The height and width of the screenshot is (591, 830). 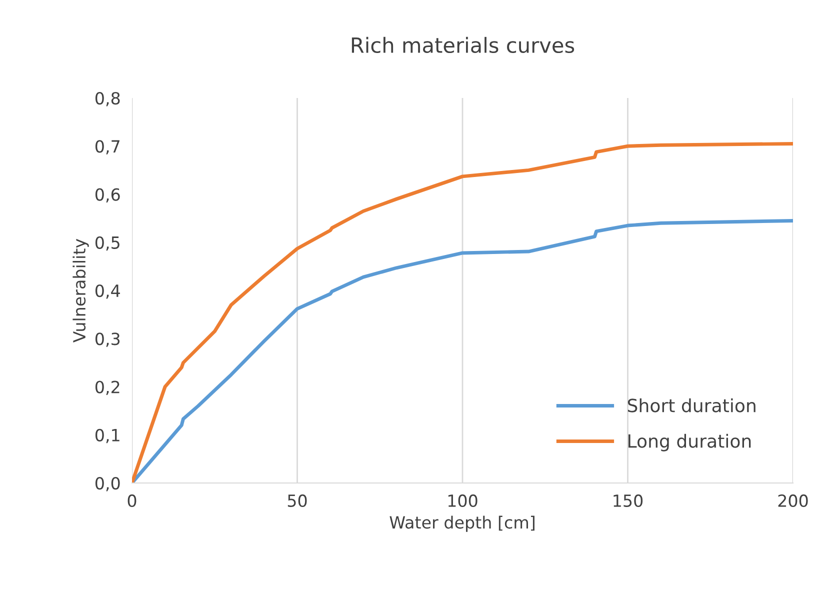 What do you see at coordinates (107, 484) in the screenshot?
I see `y-tick-label: 0,0` at bounding box center [107, 484].